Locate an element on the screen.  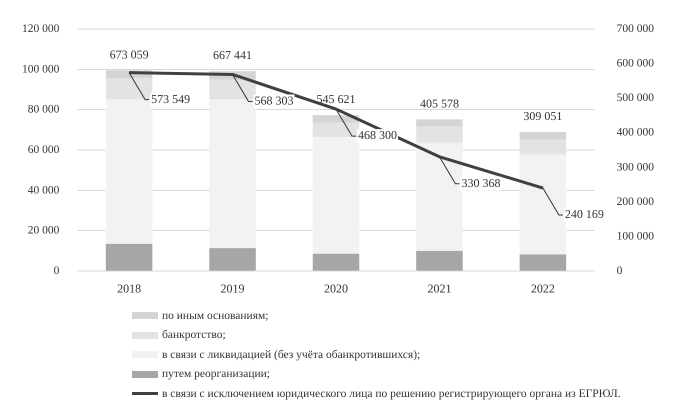
legend-label: в связи с исключением юридического лица по решению регистрирующего органа из ЕГРЮЛ. is located at coordinates (391, 394).